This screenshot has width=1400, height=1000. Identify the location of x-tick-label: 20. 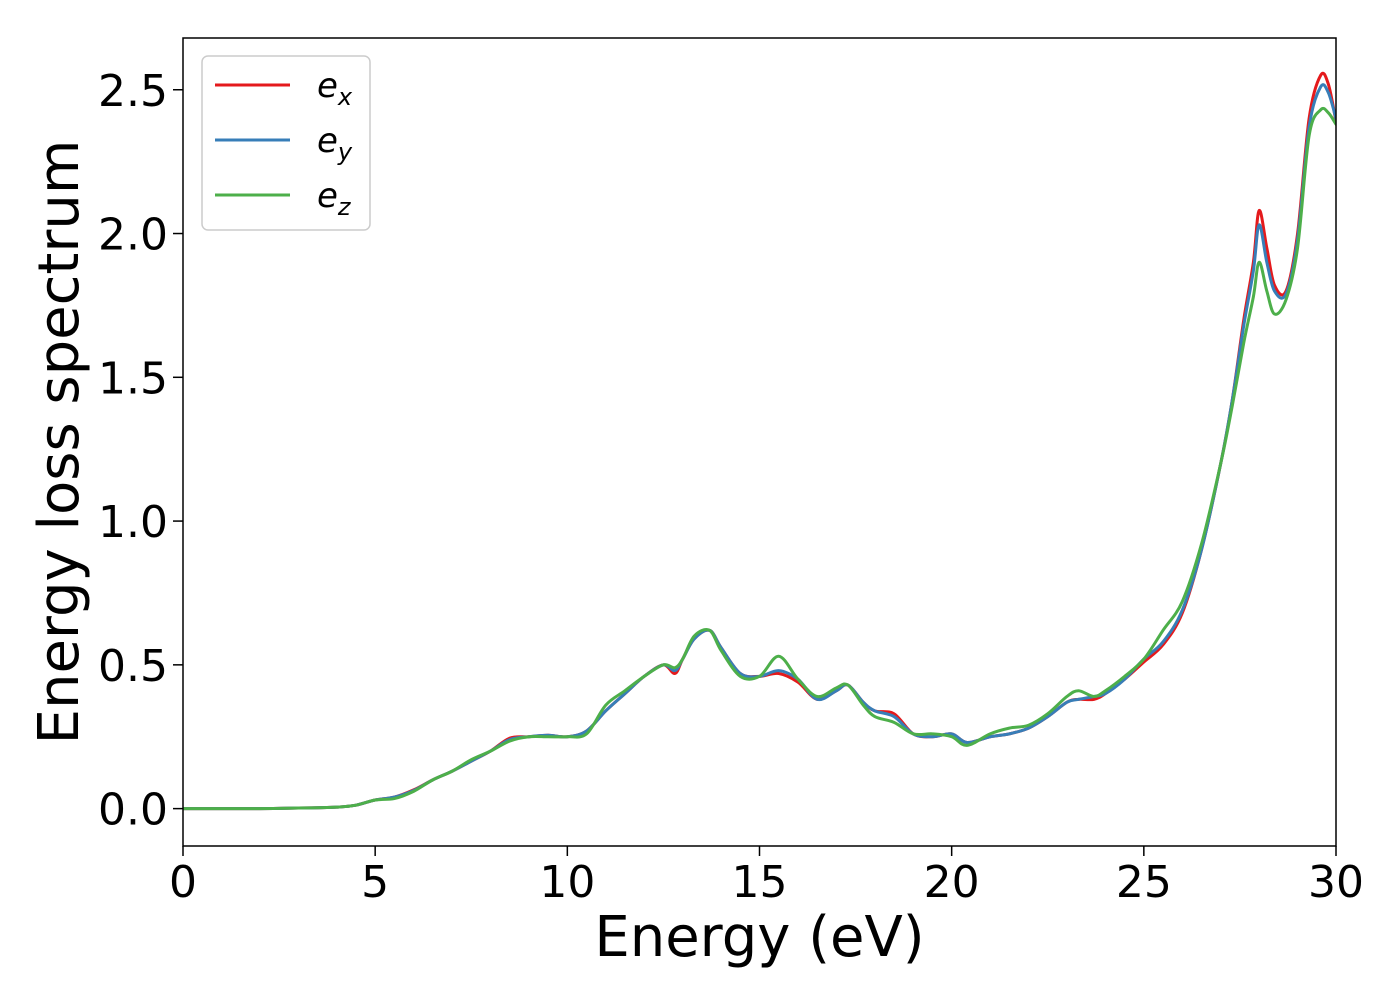
(952, 882).